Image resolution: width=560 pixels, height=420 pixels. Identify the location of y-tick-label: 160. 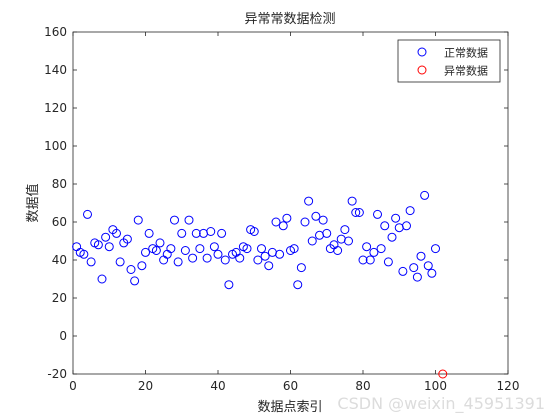
(55, 32).